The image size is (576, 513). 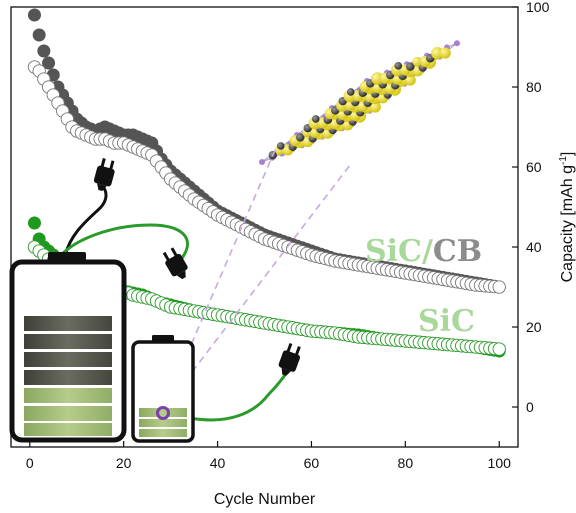 What do you see at coordinates (30, 463) in the screenshot?
I see `x-tick-label: 0` at bounding box center [30, 463].